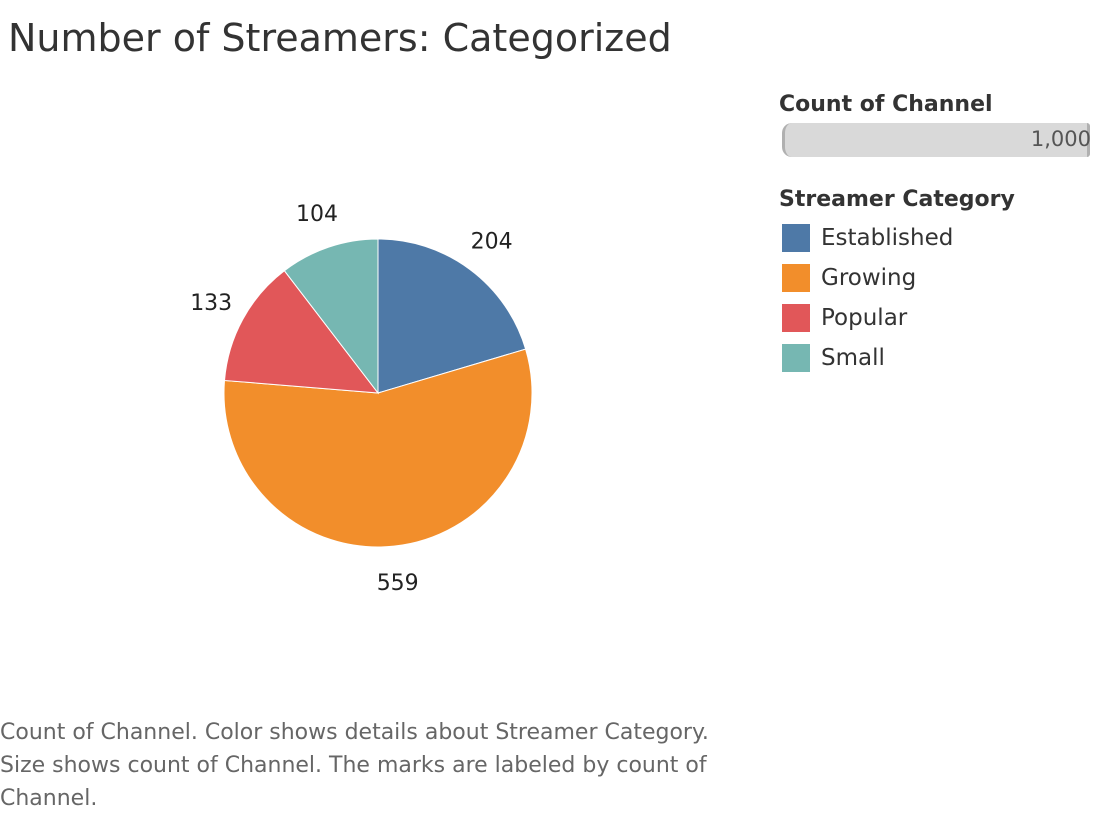  I want to click on legend-item-growing: Growing, so click(939, 278).